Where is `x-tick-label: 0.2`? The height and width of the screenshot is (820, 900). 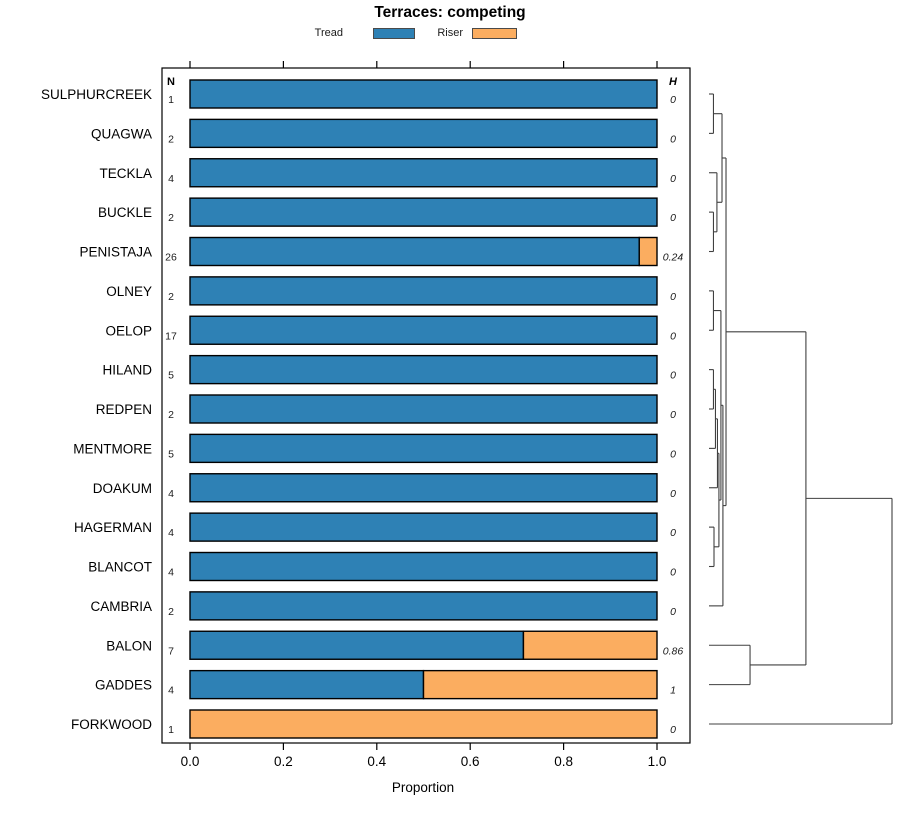 x-tick-label: 0.2 is located at coordinates (283, 761).